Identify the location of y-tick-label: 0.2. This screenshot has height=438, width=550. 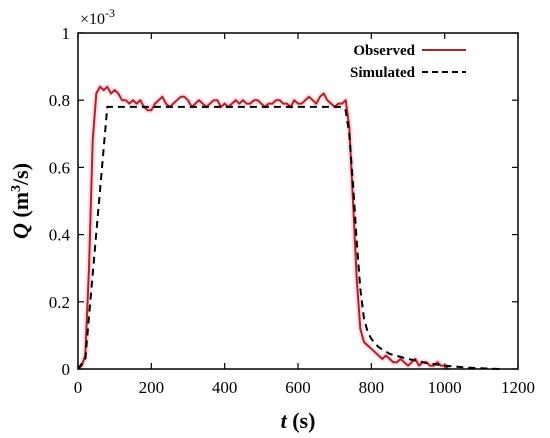
(59, 302).